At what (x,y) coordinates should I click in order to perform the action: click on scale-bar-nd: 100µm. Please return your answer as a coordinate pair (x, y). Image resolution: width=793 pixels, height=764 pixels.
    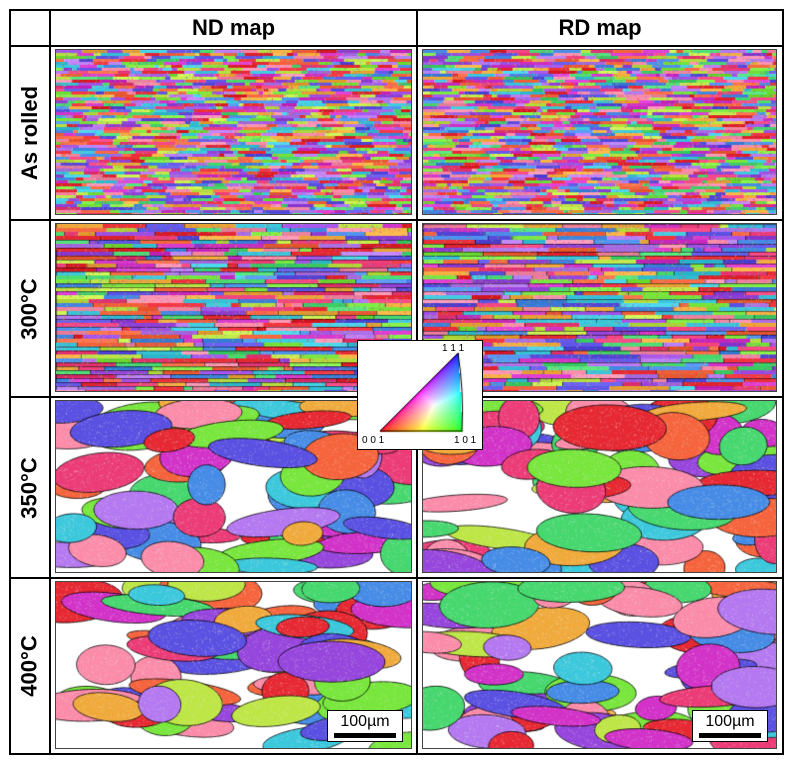
    Looking at the image, I should click on (365, 726).